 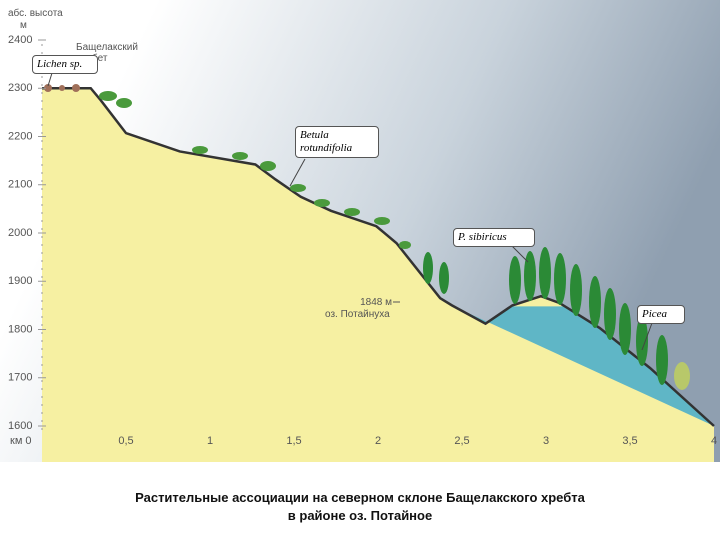 What do you see at coordinates (583, 366) in the screenshot?
I see `lake` at bounding box center [583, 366].